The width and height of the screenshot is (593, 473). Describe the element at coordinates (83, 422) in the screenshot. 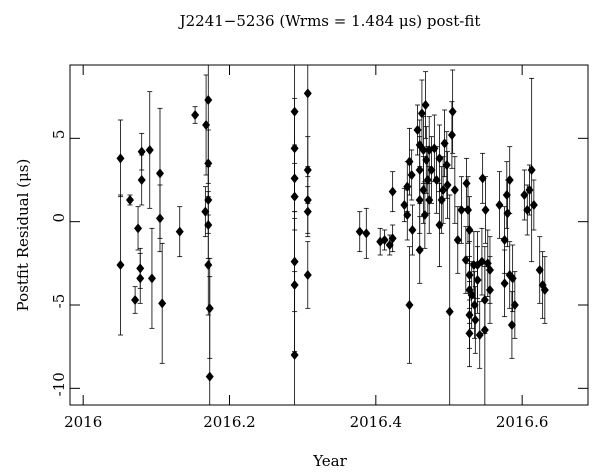

I see `x-tick-label: 2016` at that location.